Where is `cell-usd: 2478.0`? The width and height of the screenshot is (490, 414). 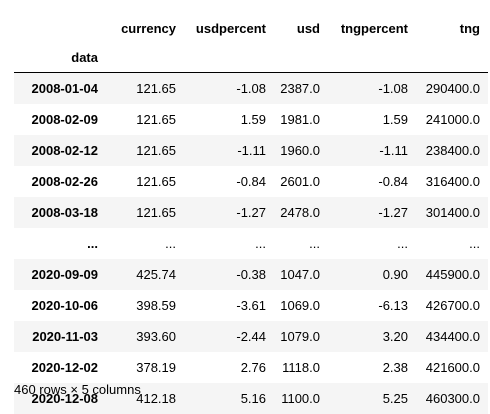
cell-usd: 2478.0 is located at coordinates (301, 212).